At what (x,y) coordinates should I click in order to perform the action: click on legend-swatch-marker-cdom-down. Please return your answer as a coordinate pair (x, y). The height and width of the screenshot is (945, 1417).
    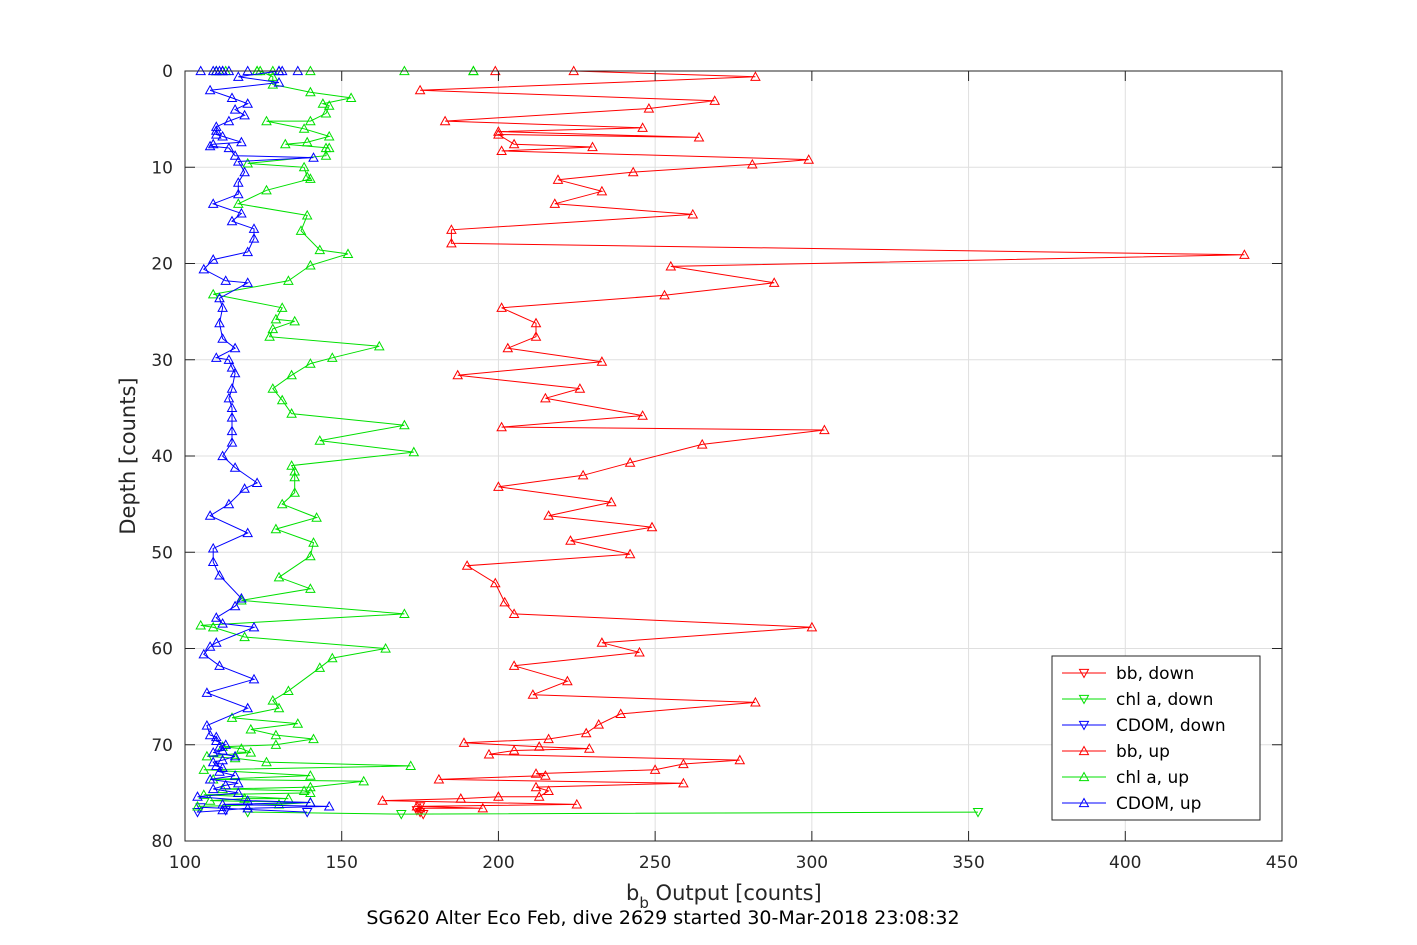
    Looking at the image, I should click on (1084, 725).